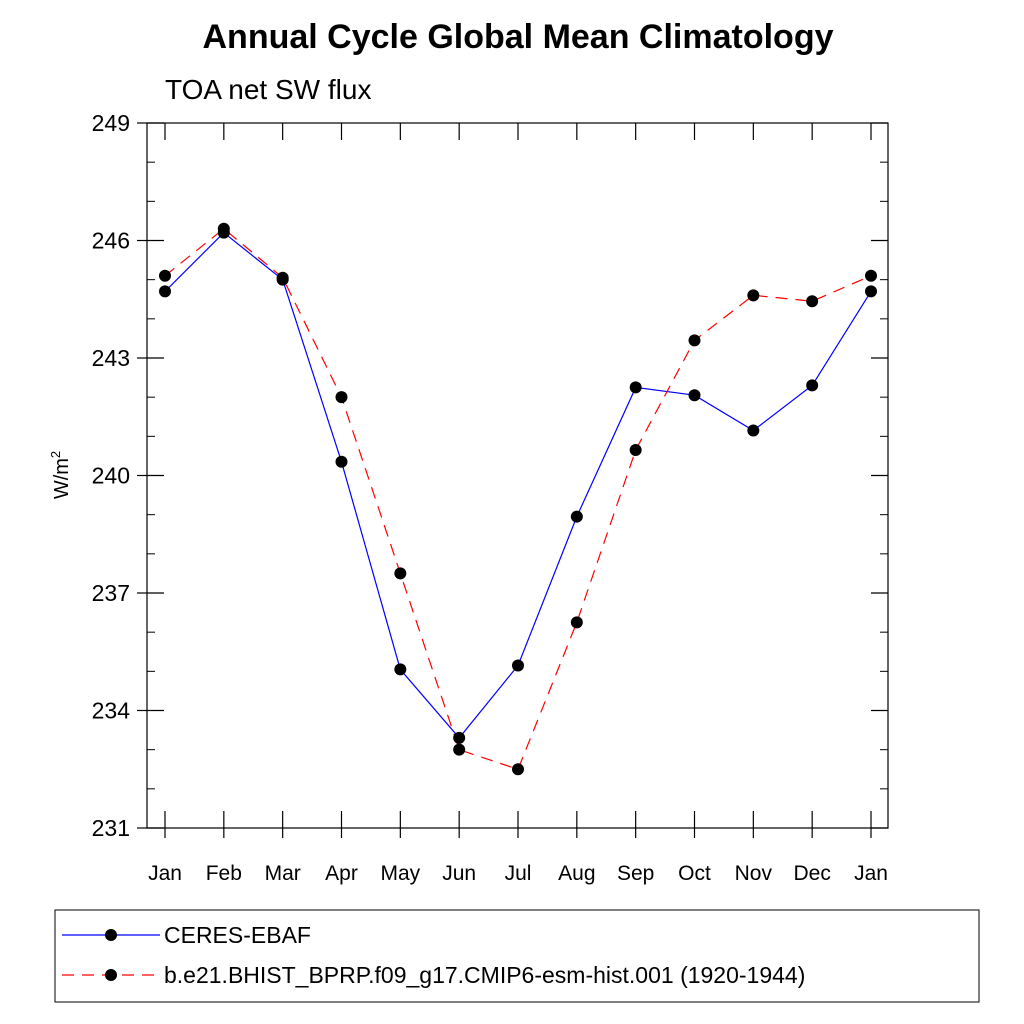 The image size is (1024, 1024). Describe the element at coordinates (518, 873) in the screenshot. I see `x-tick-label: Jul` at that location.